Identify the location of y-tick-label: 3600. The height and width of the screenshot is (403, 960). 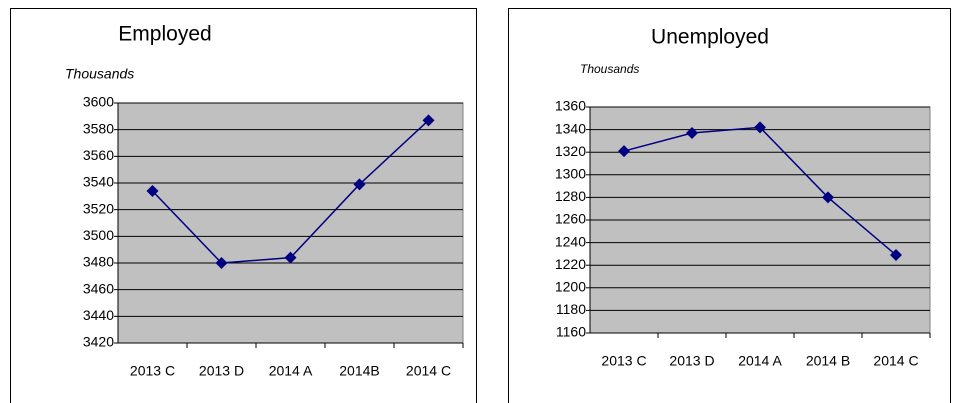
(98, 102).